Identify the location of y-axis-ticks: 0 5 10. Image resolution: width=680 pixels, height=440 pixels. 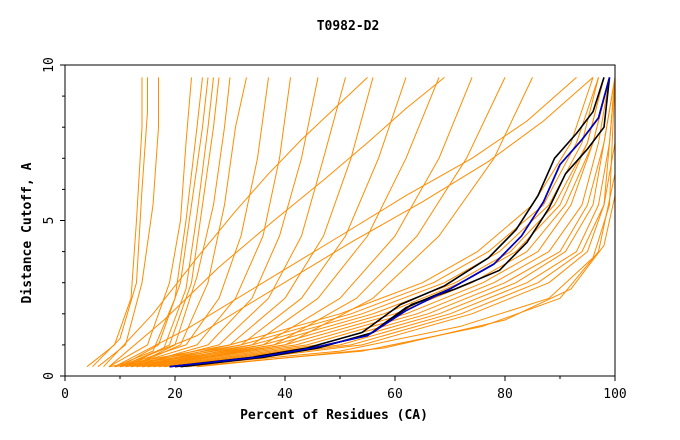
(53, 218).